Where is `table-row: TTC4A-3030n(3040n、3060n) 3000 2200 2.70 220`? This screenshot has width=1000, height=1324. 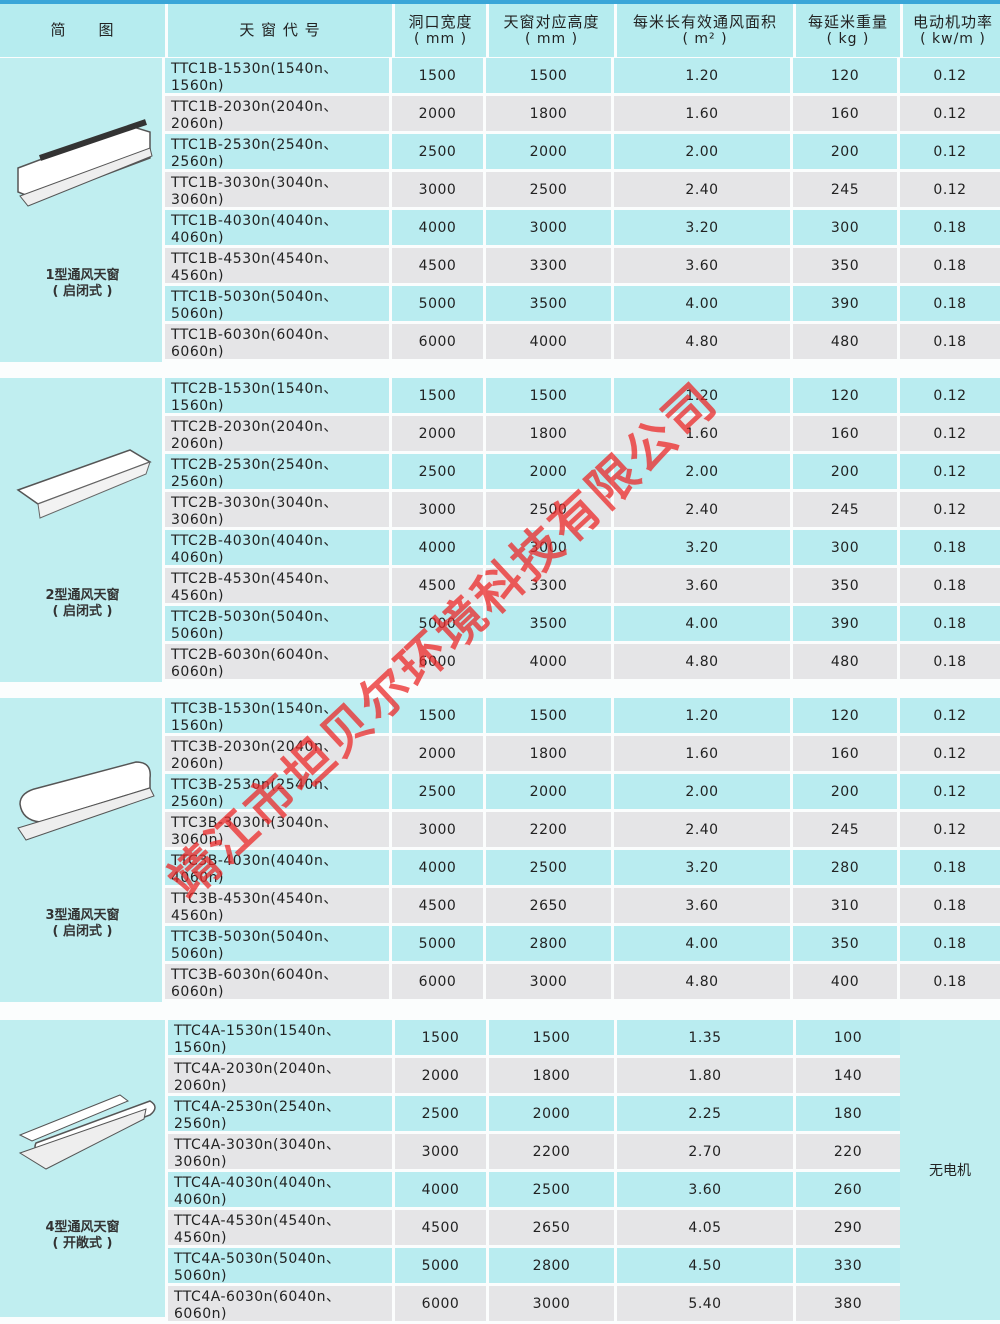
table-row: TTC4A-3030n(3040n、3060n) 3000 2200 2.70 220 is located at coordinates (584, 1153).